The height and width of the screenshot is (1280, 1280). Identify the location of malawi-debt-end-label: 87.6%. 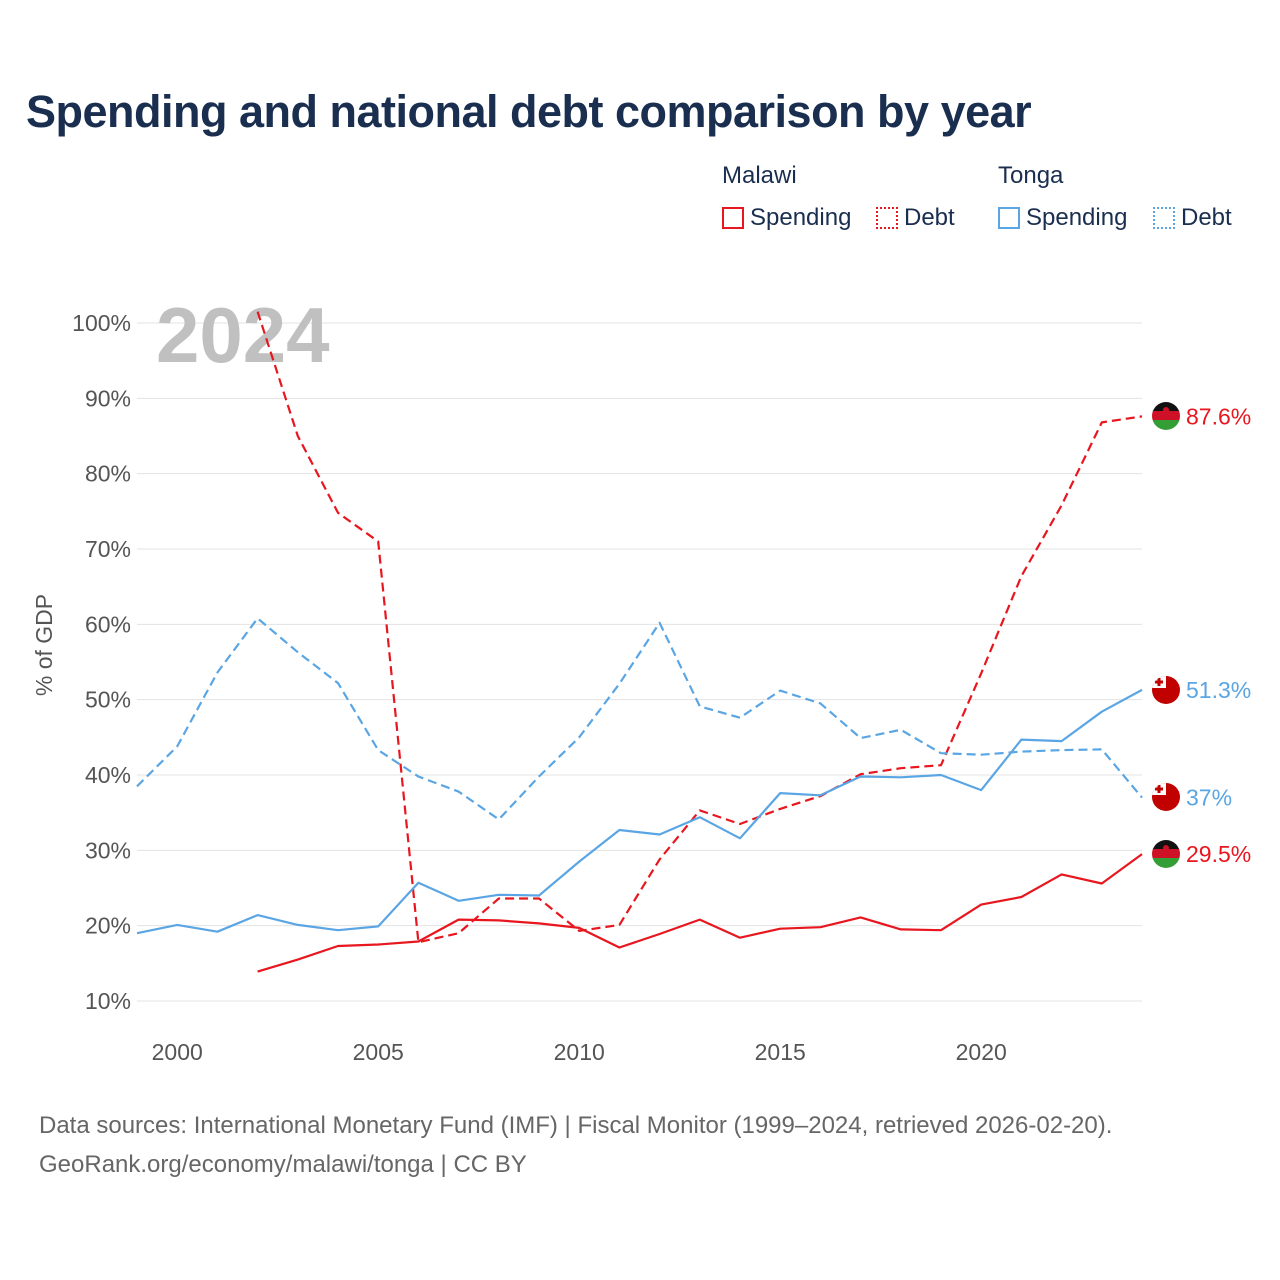
(1218, 416).